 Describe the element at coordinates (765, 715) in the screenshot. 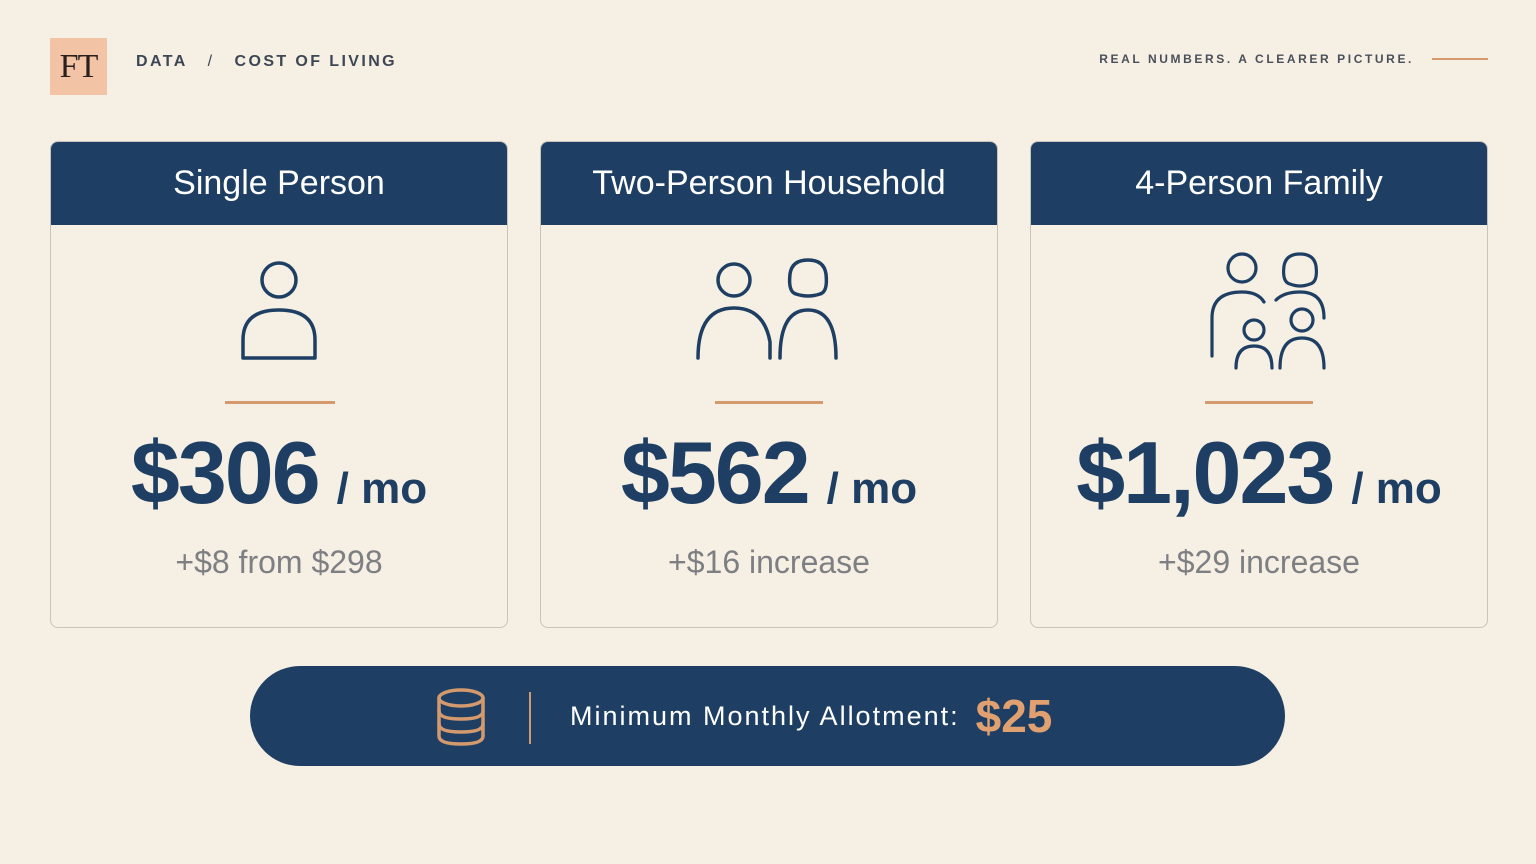

I see `allotment-label: Minimum Monthly Allotment:` at that location.